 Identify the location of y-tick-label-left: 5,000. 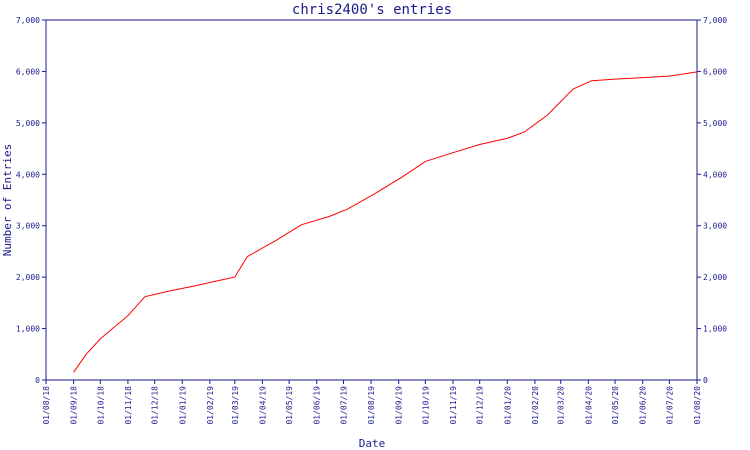
(28, 123).